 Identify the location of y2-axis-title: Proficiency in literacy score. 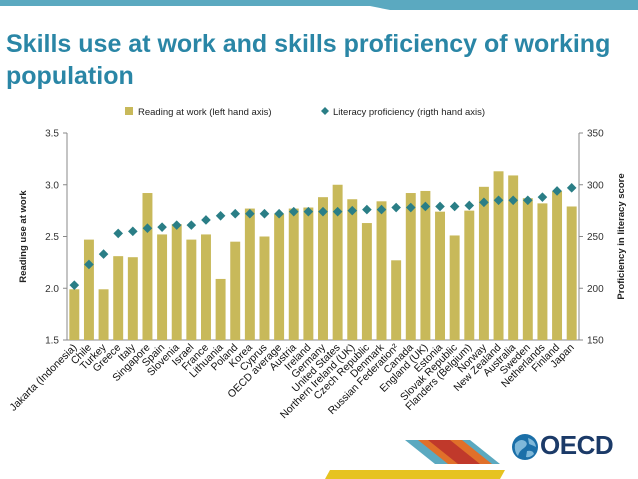
(621, 236).